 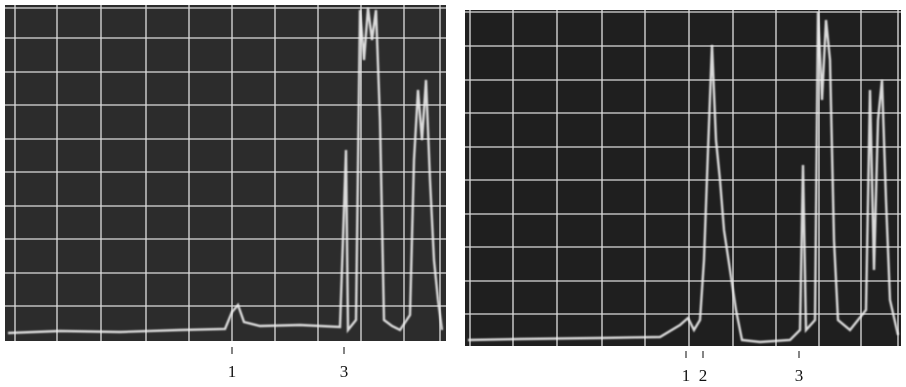 What do you see at coordinates (703, 375) in the screenshot?
I see `marker-label: 2` at bounding box center [703, 375].